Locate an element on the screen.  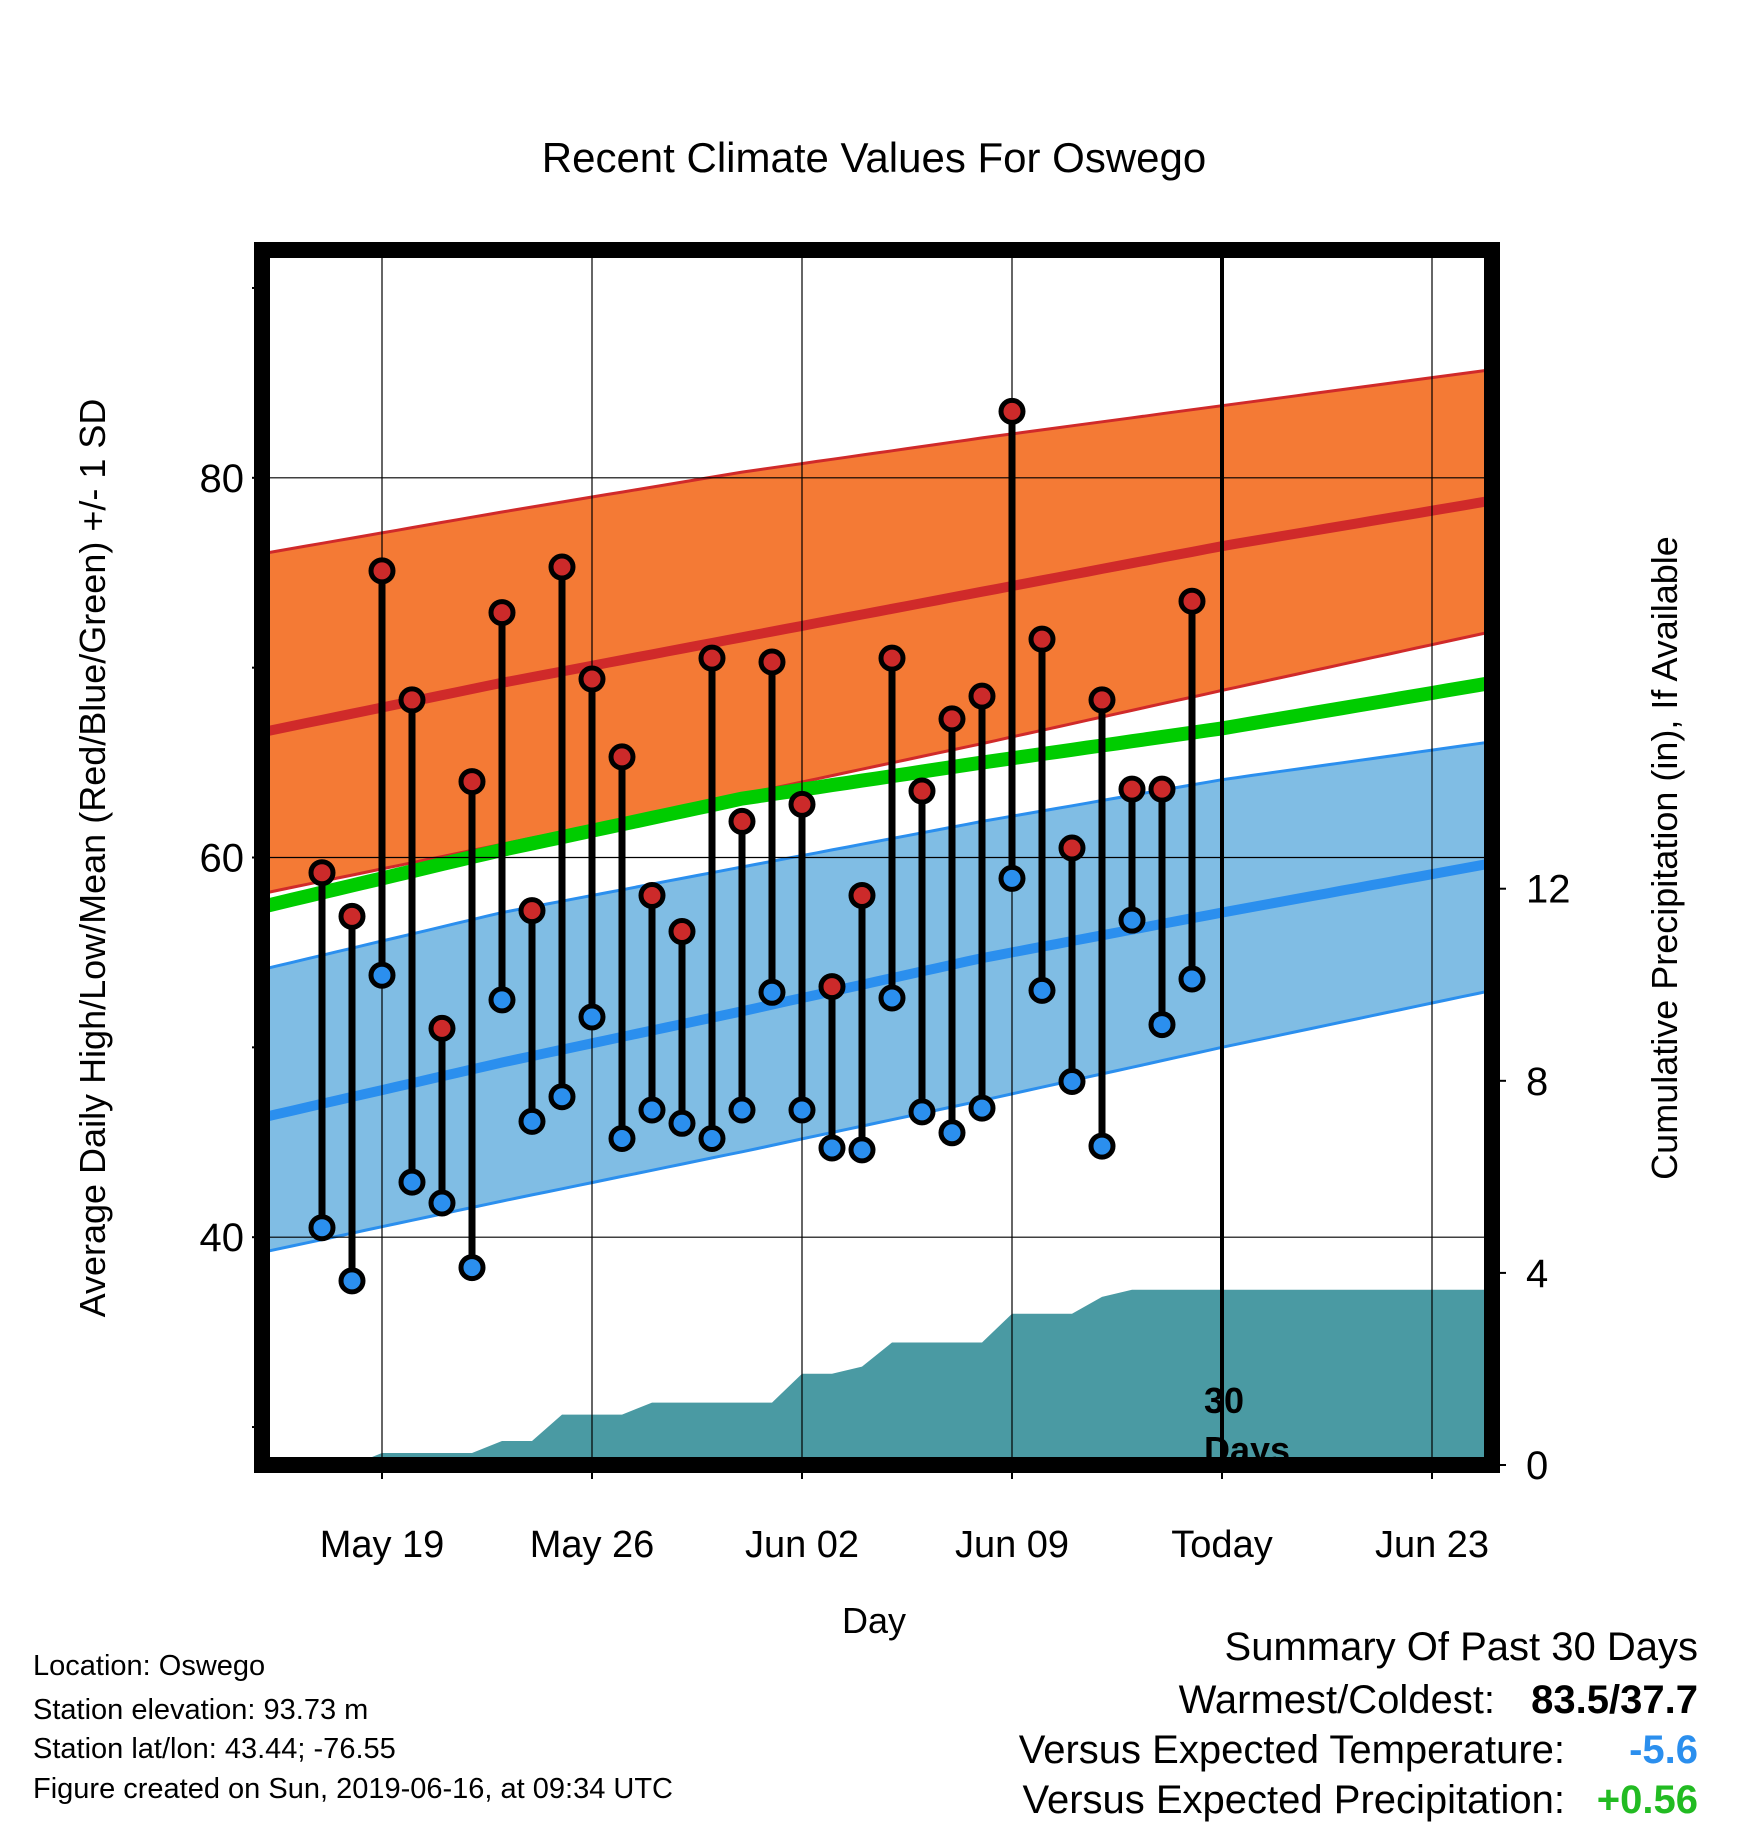
x-tick-label: May 19 is located at coordinates (382, 1545).